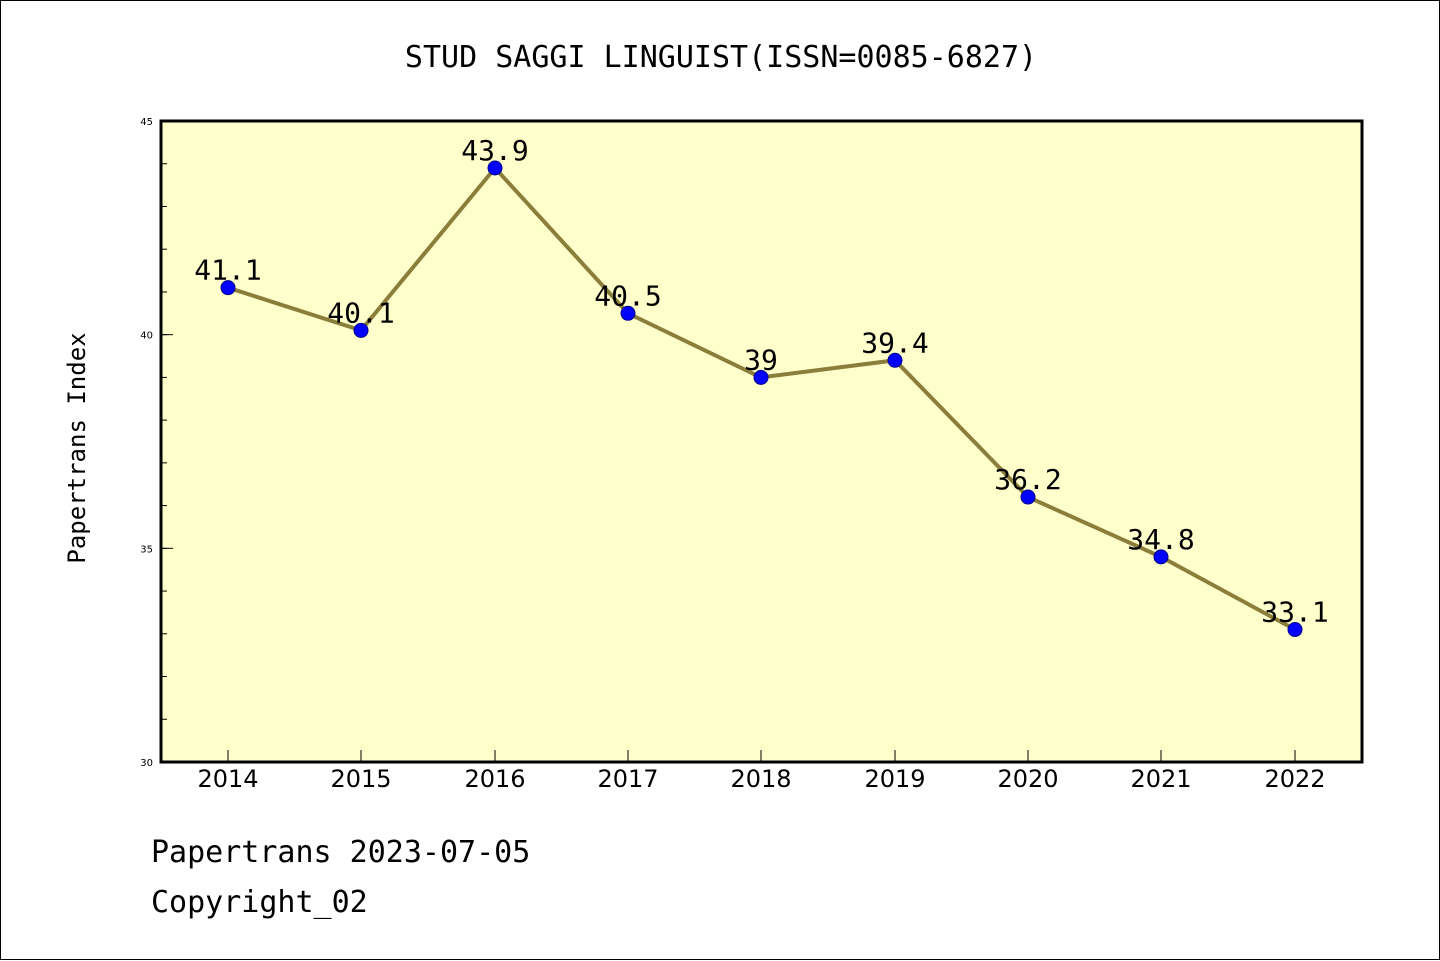 The height and width of the screenshot is (961, 1440). I want to click on y-axis-label: Papertrans Index, so click(77, 447).